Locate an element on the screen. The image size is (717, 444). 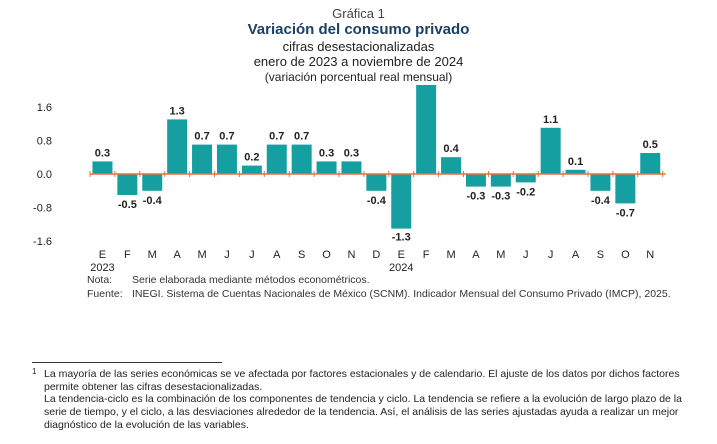
value-label: -1.3 is located at coordinates (401, 238).